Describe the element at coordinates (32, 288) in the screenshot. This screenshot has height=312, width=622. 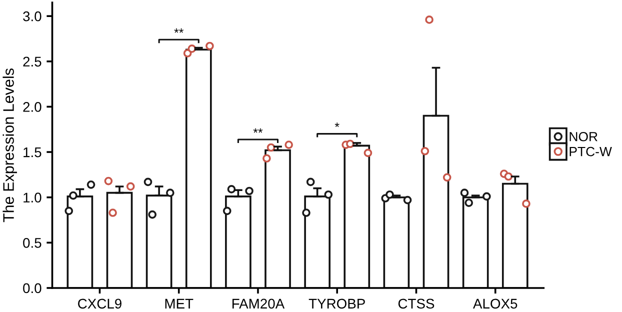
I see `y-tick-label: 0.0` at that location.